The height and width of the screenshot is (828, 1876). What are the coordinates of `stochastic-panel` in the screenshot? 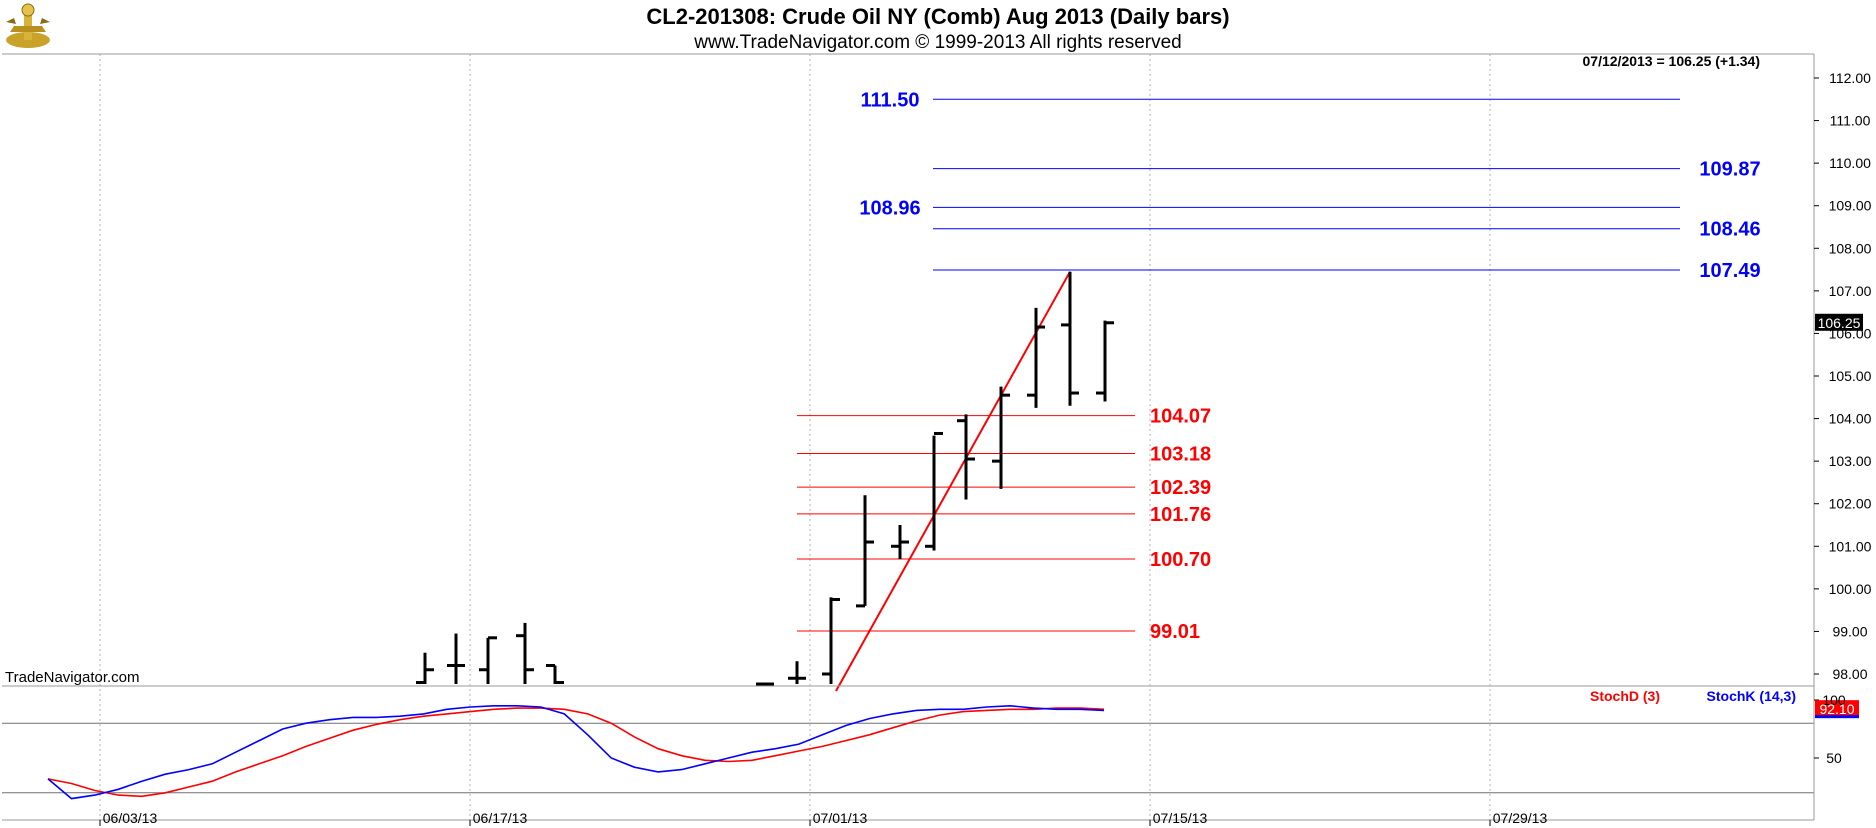 It's located at (908, 752).